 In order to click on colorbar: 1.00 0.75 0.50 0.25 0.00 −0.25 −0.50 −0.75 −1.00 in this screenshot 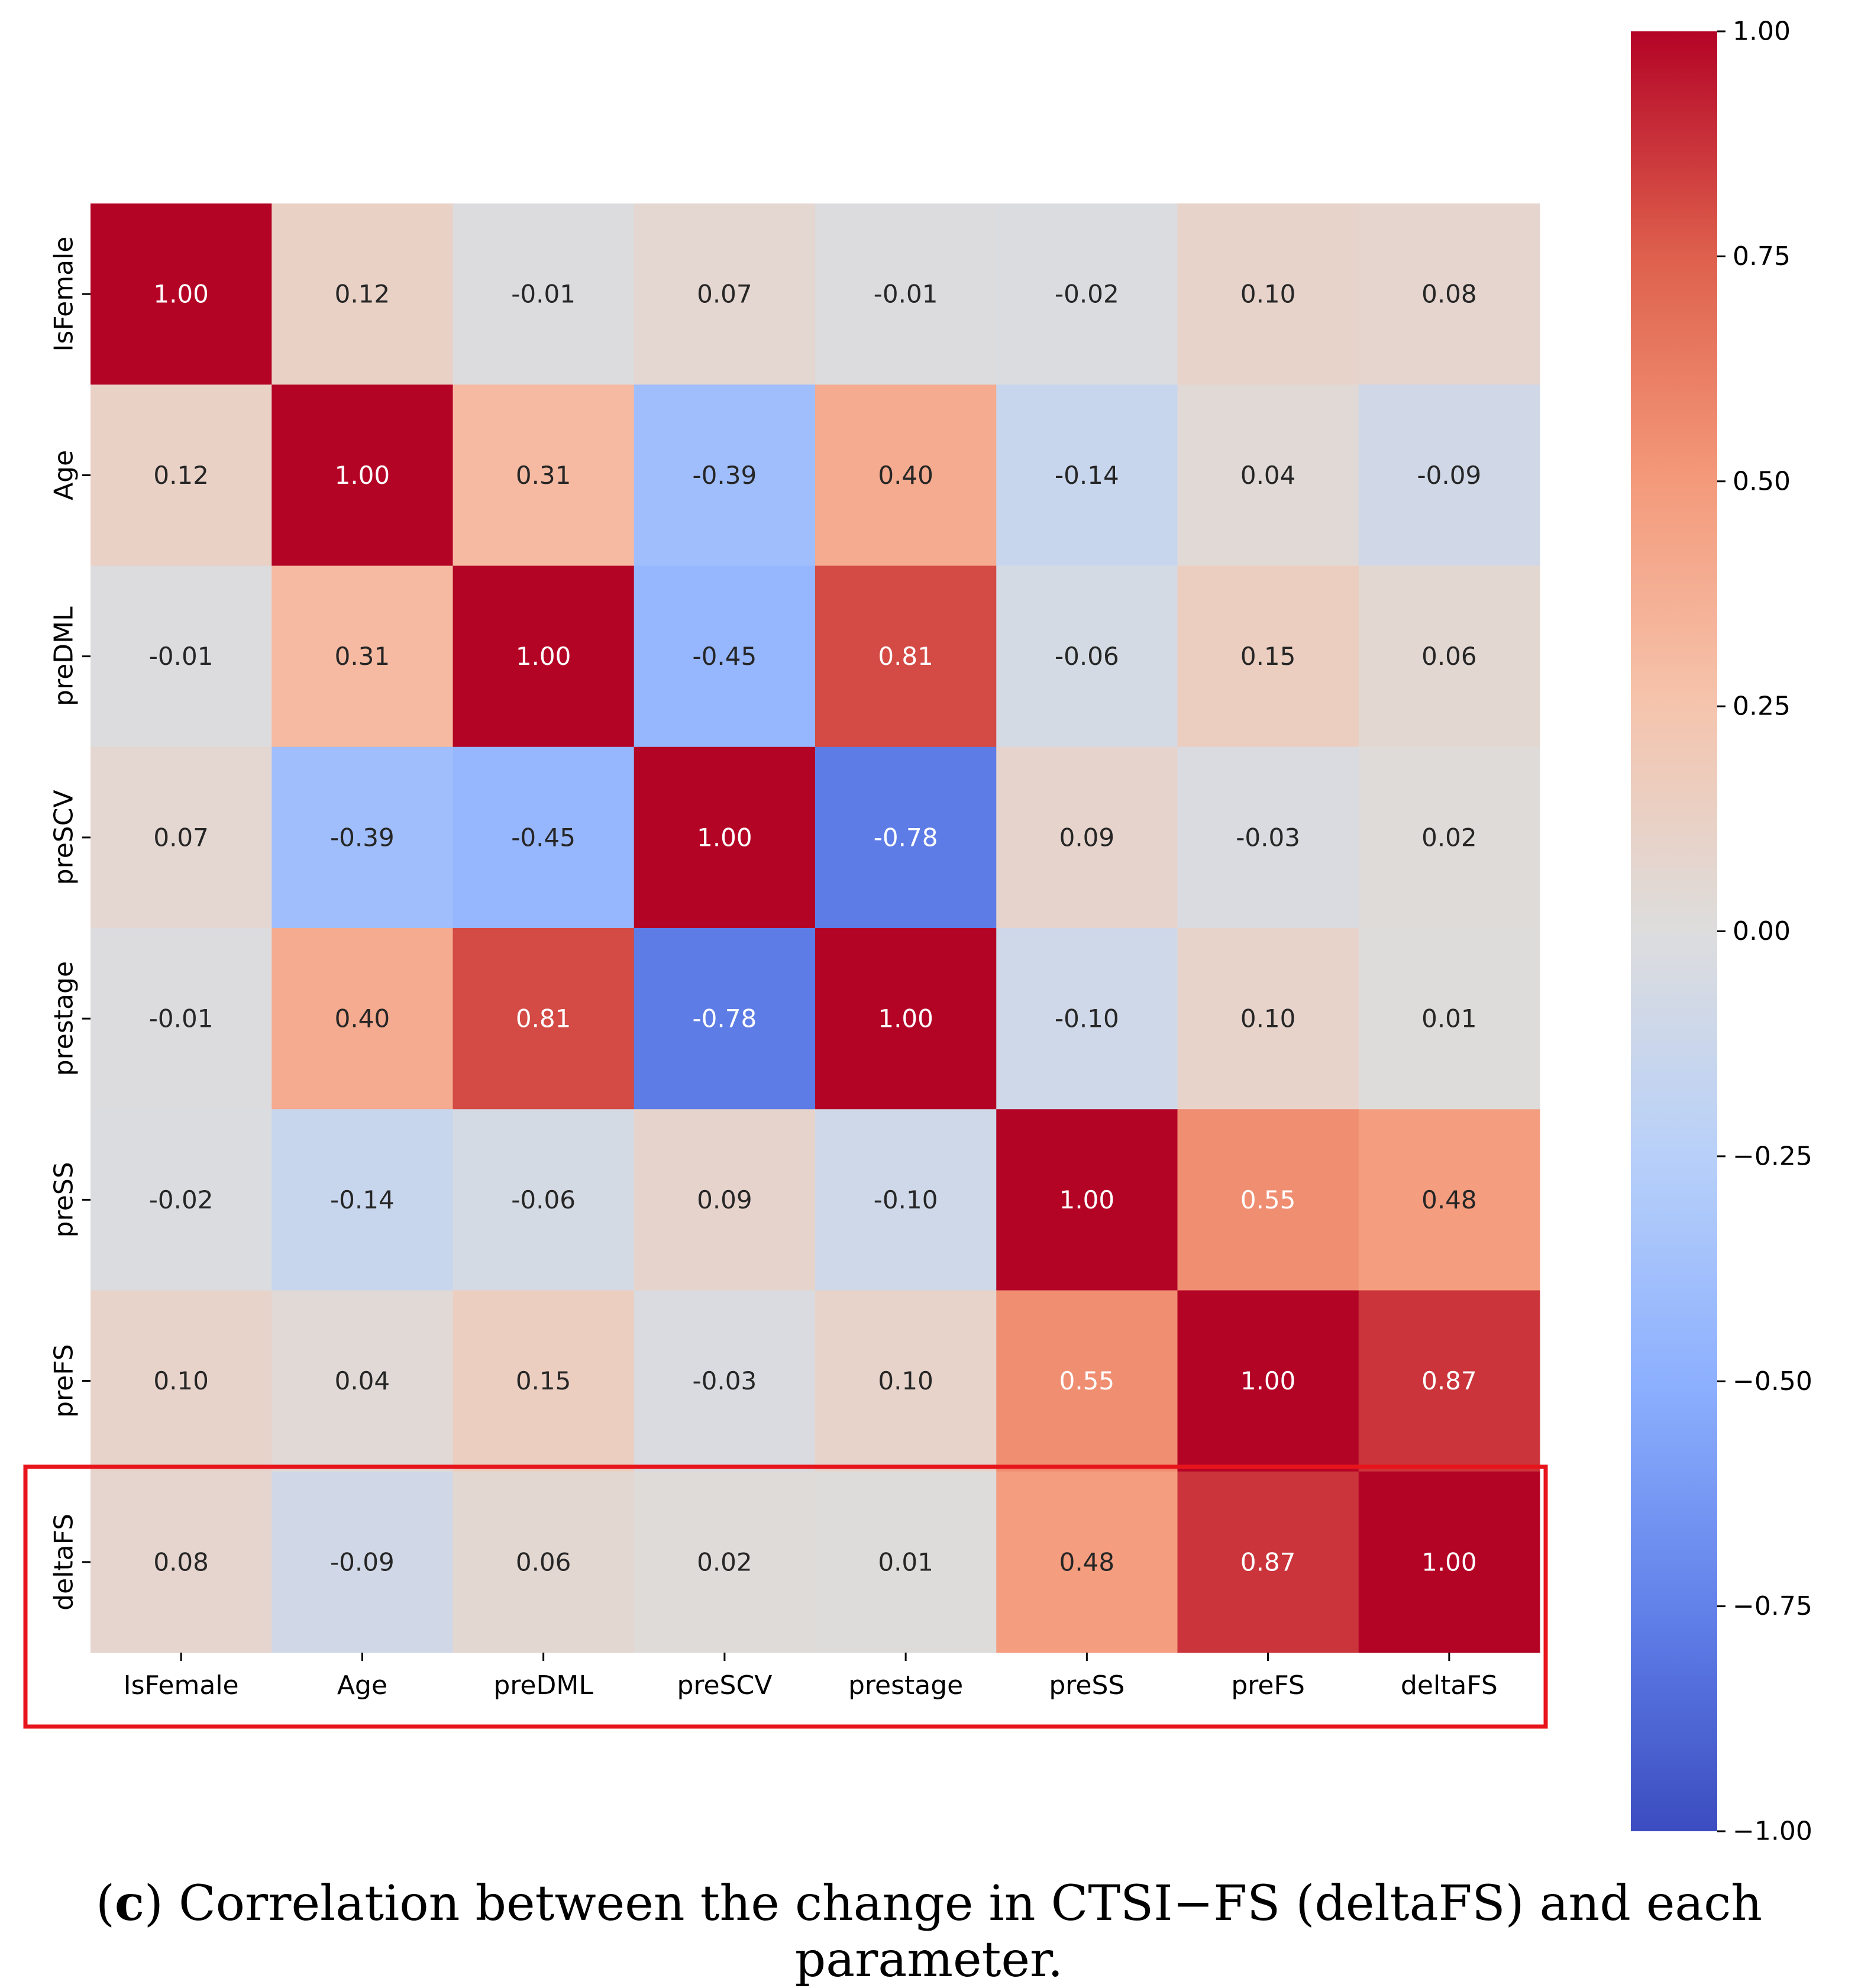, I will do `click(1721, 932)`.